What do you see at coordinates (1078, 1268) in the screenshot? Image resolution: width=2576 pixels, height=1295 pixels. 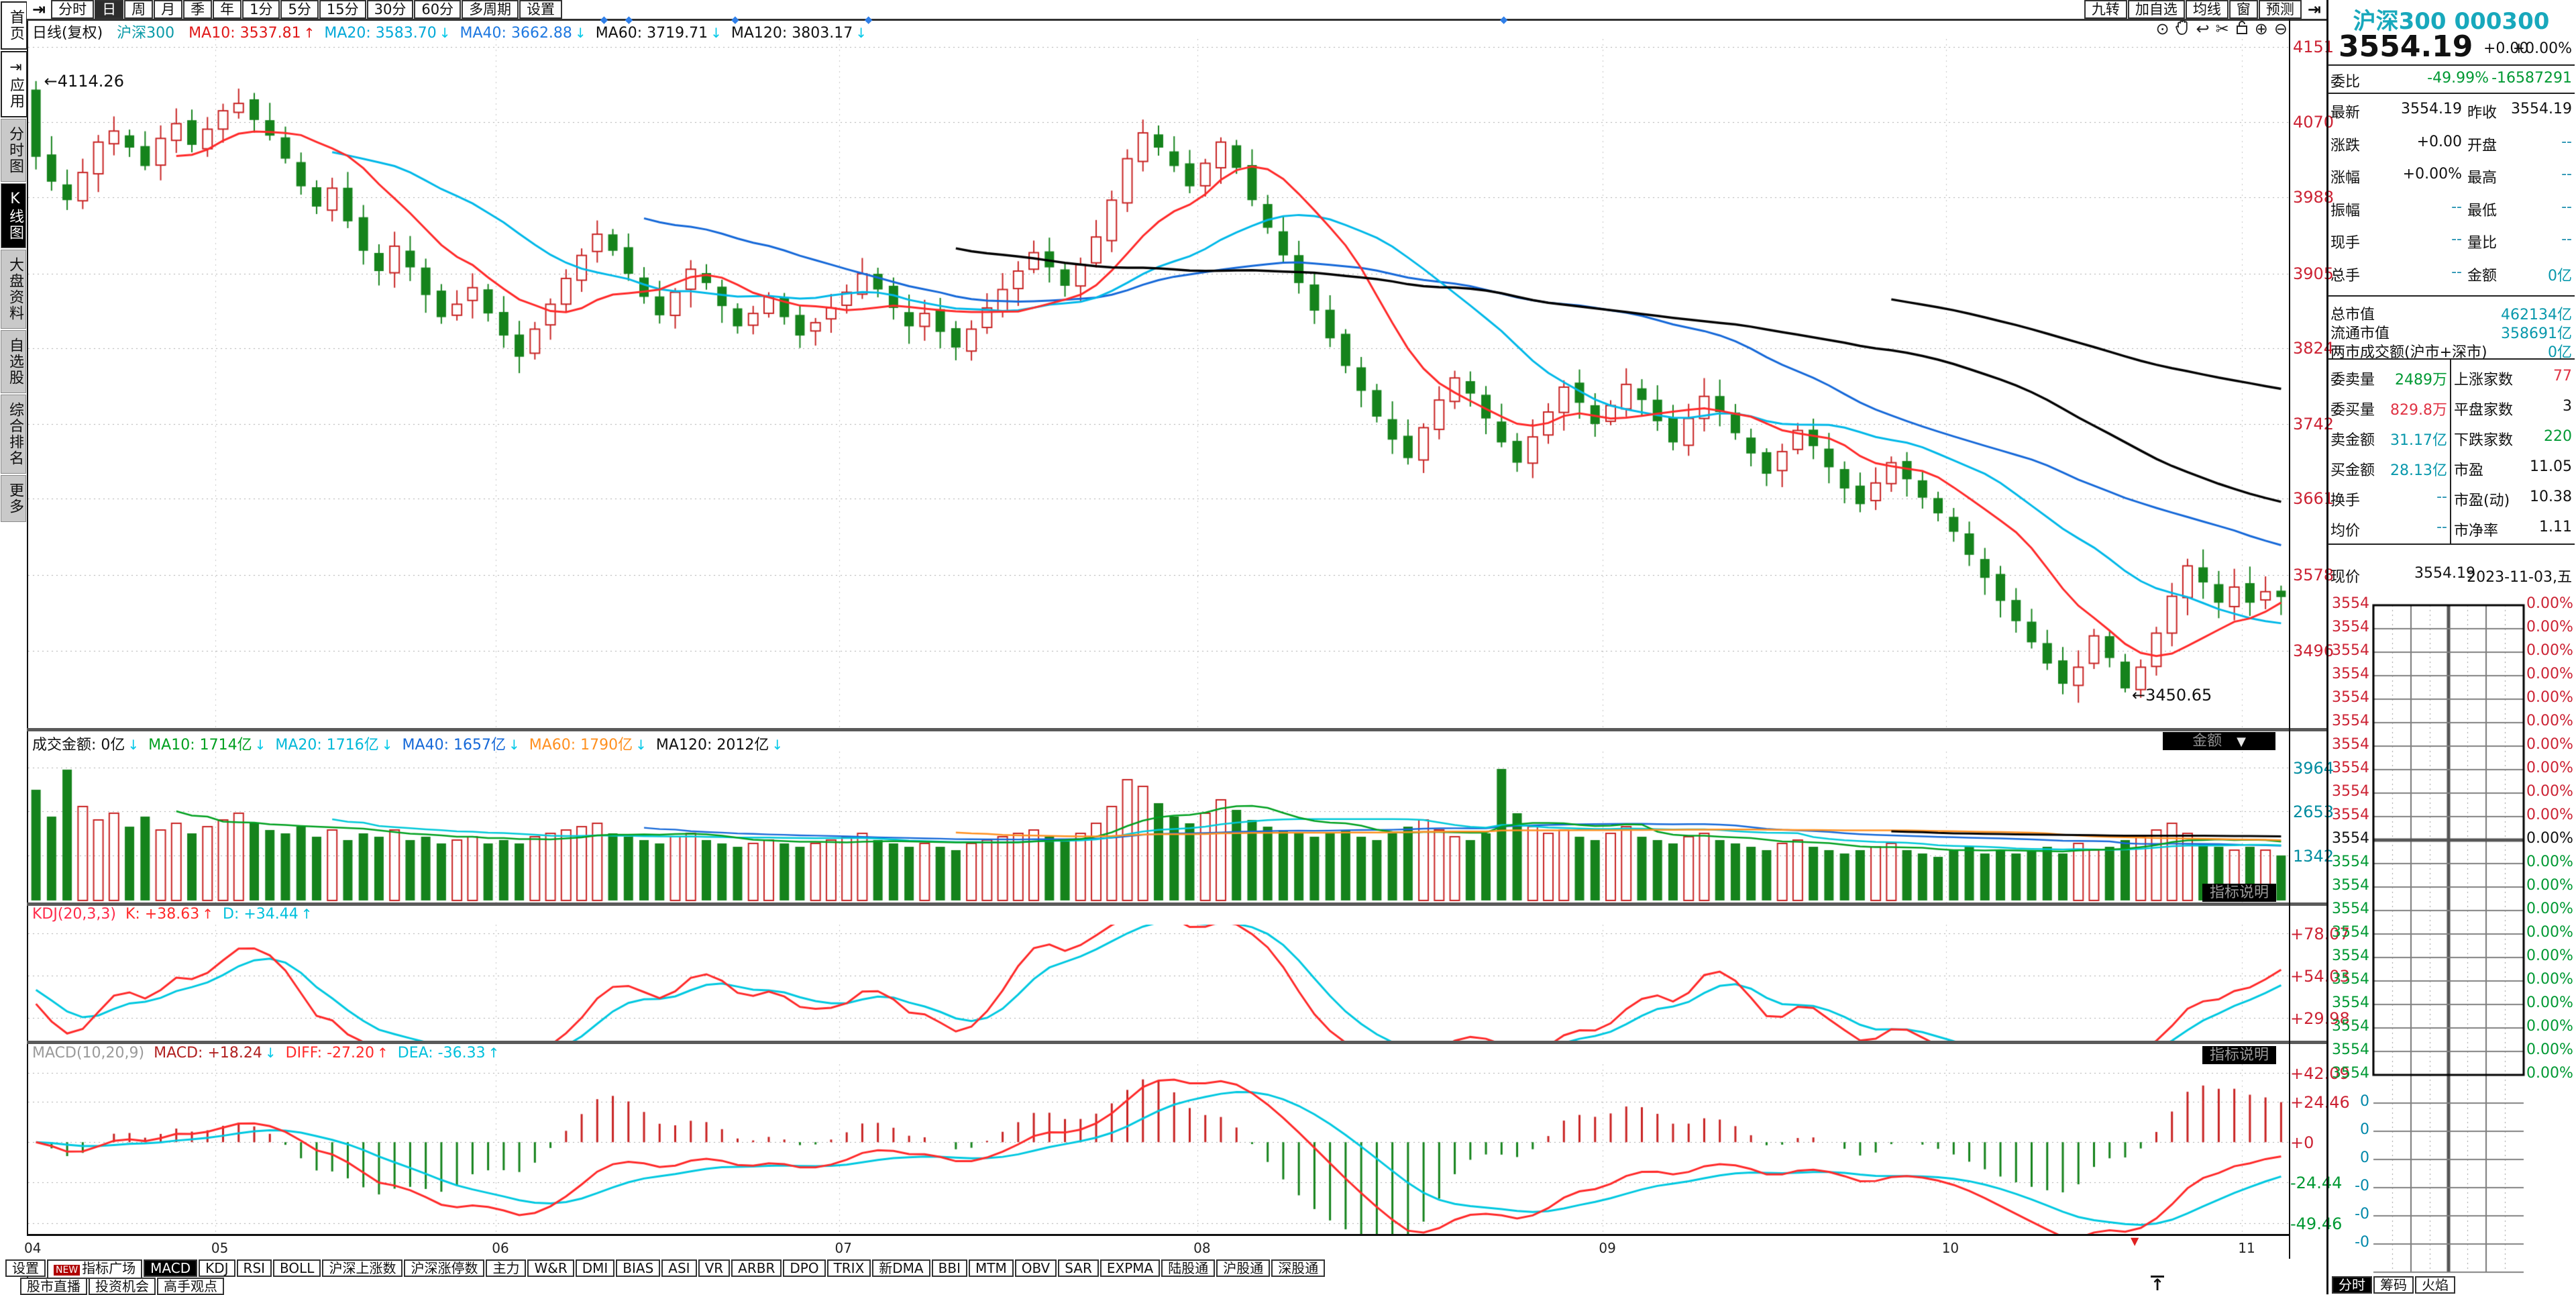 I see `indicator-tab-SAR: SAR` at bounding box center [1078, 1268].